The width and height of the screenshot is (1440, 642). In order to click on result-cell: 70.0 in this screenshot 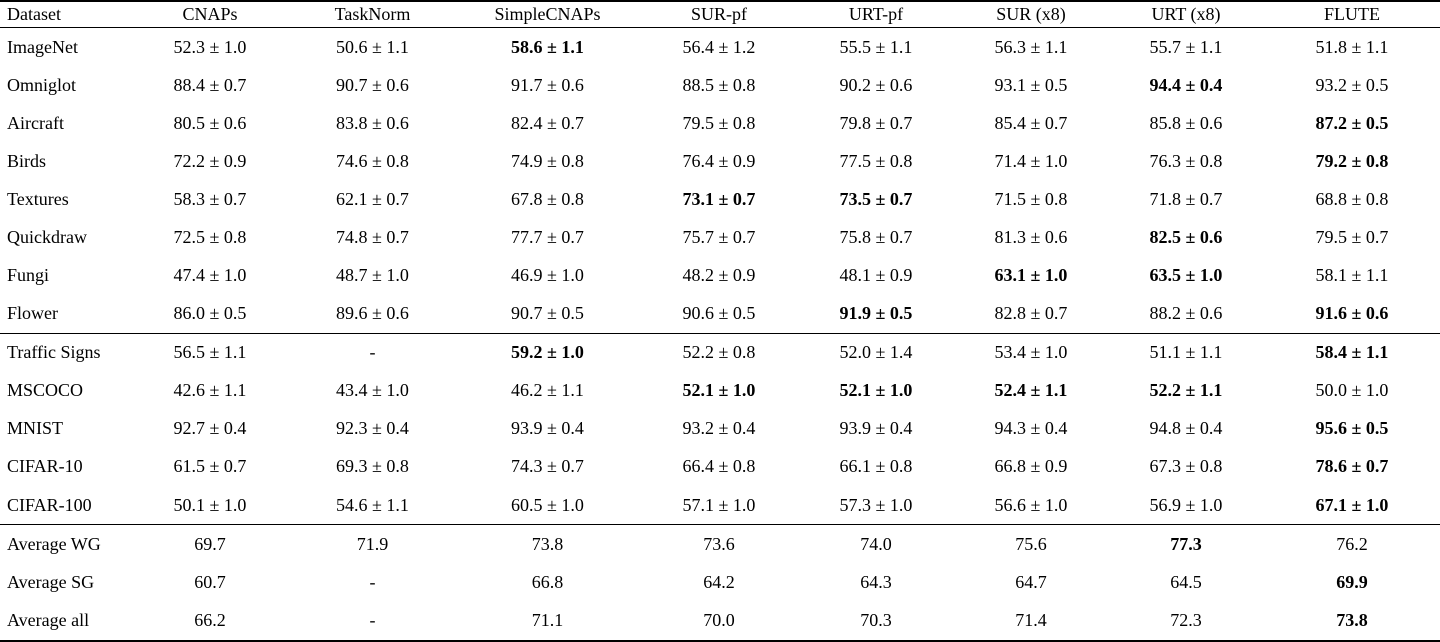, I will do `click(719, 620)`.